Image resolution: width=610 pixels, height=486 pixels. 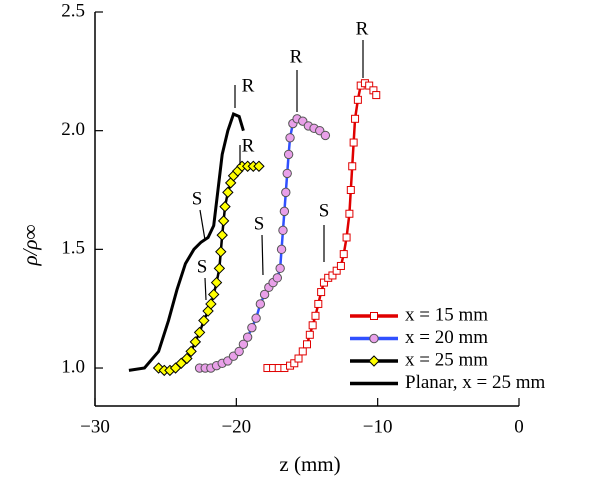 What do you see at coordinates (446, 337) in the screenshot?
I see `legend-label: x = 20 mm` at bounding box center [446, 337].